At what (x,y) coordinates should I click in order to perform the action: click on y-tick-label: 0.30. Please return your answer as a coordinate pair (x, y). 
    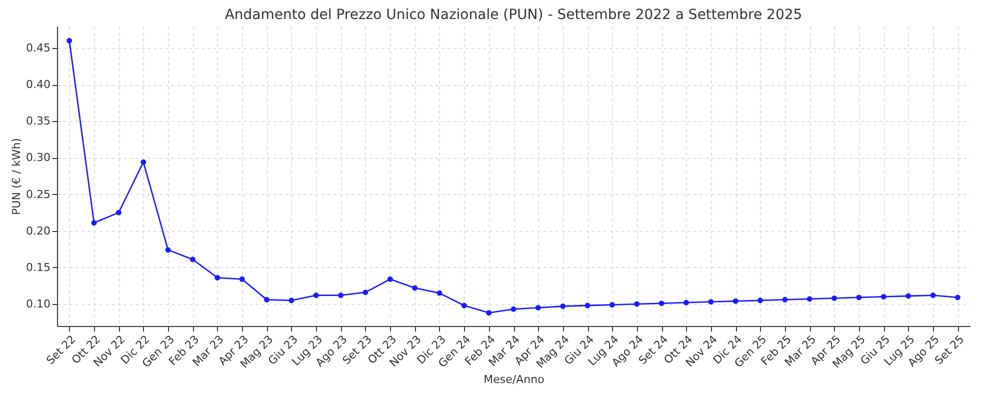
    Looking at the image, I should click on (38, 157).